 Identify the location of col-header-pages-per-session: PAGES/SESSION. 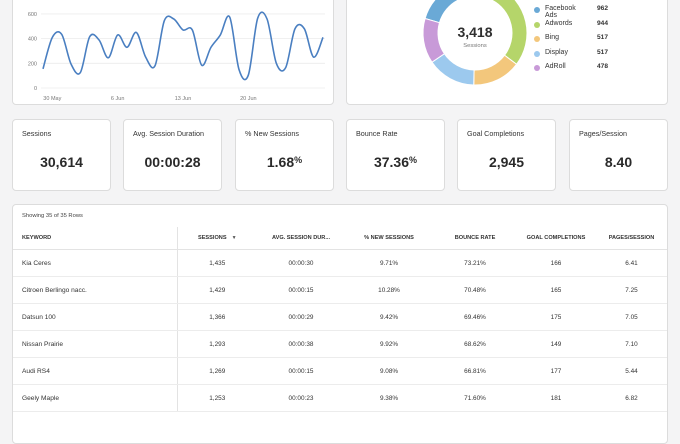
(631, 238).